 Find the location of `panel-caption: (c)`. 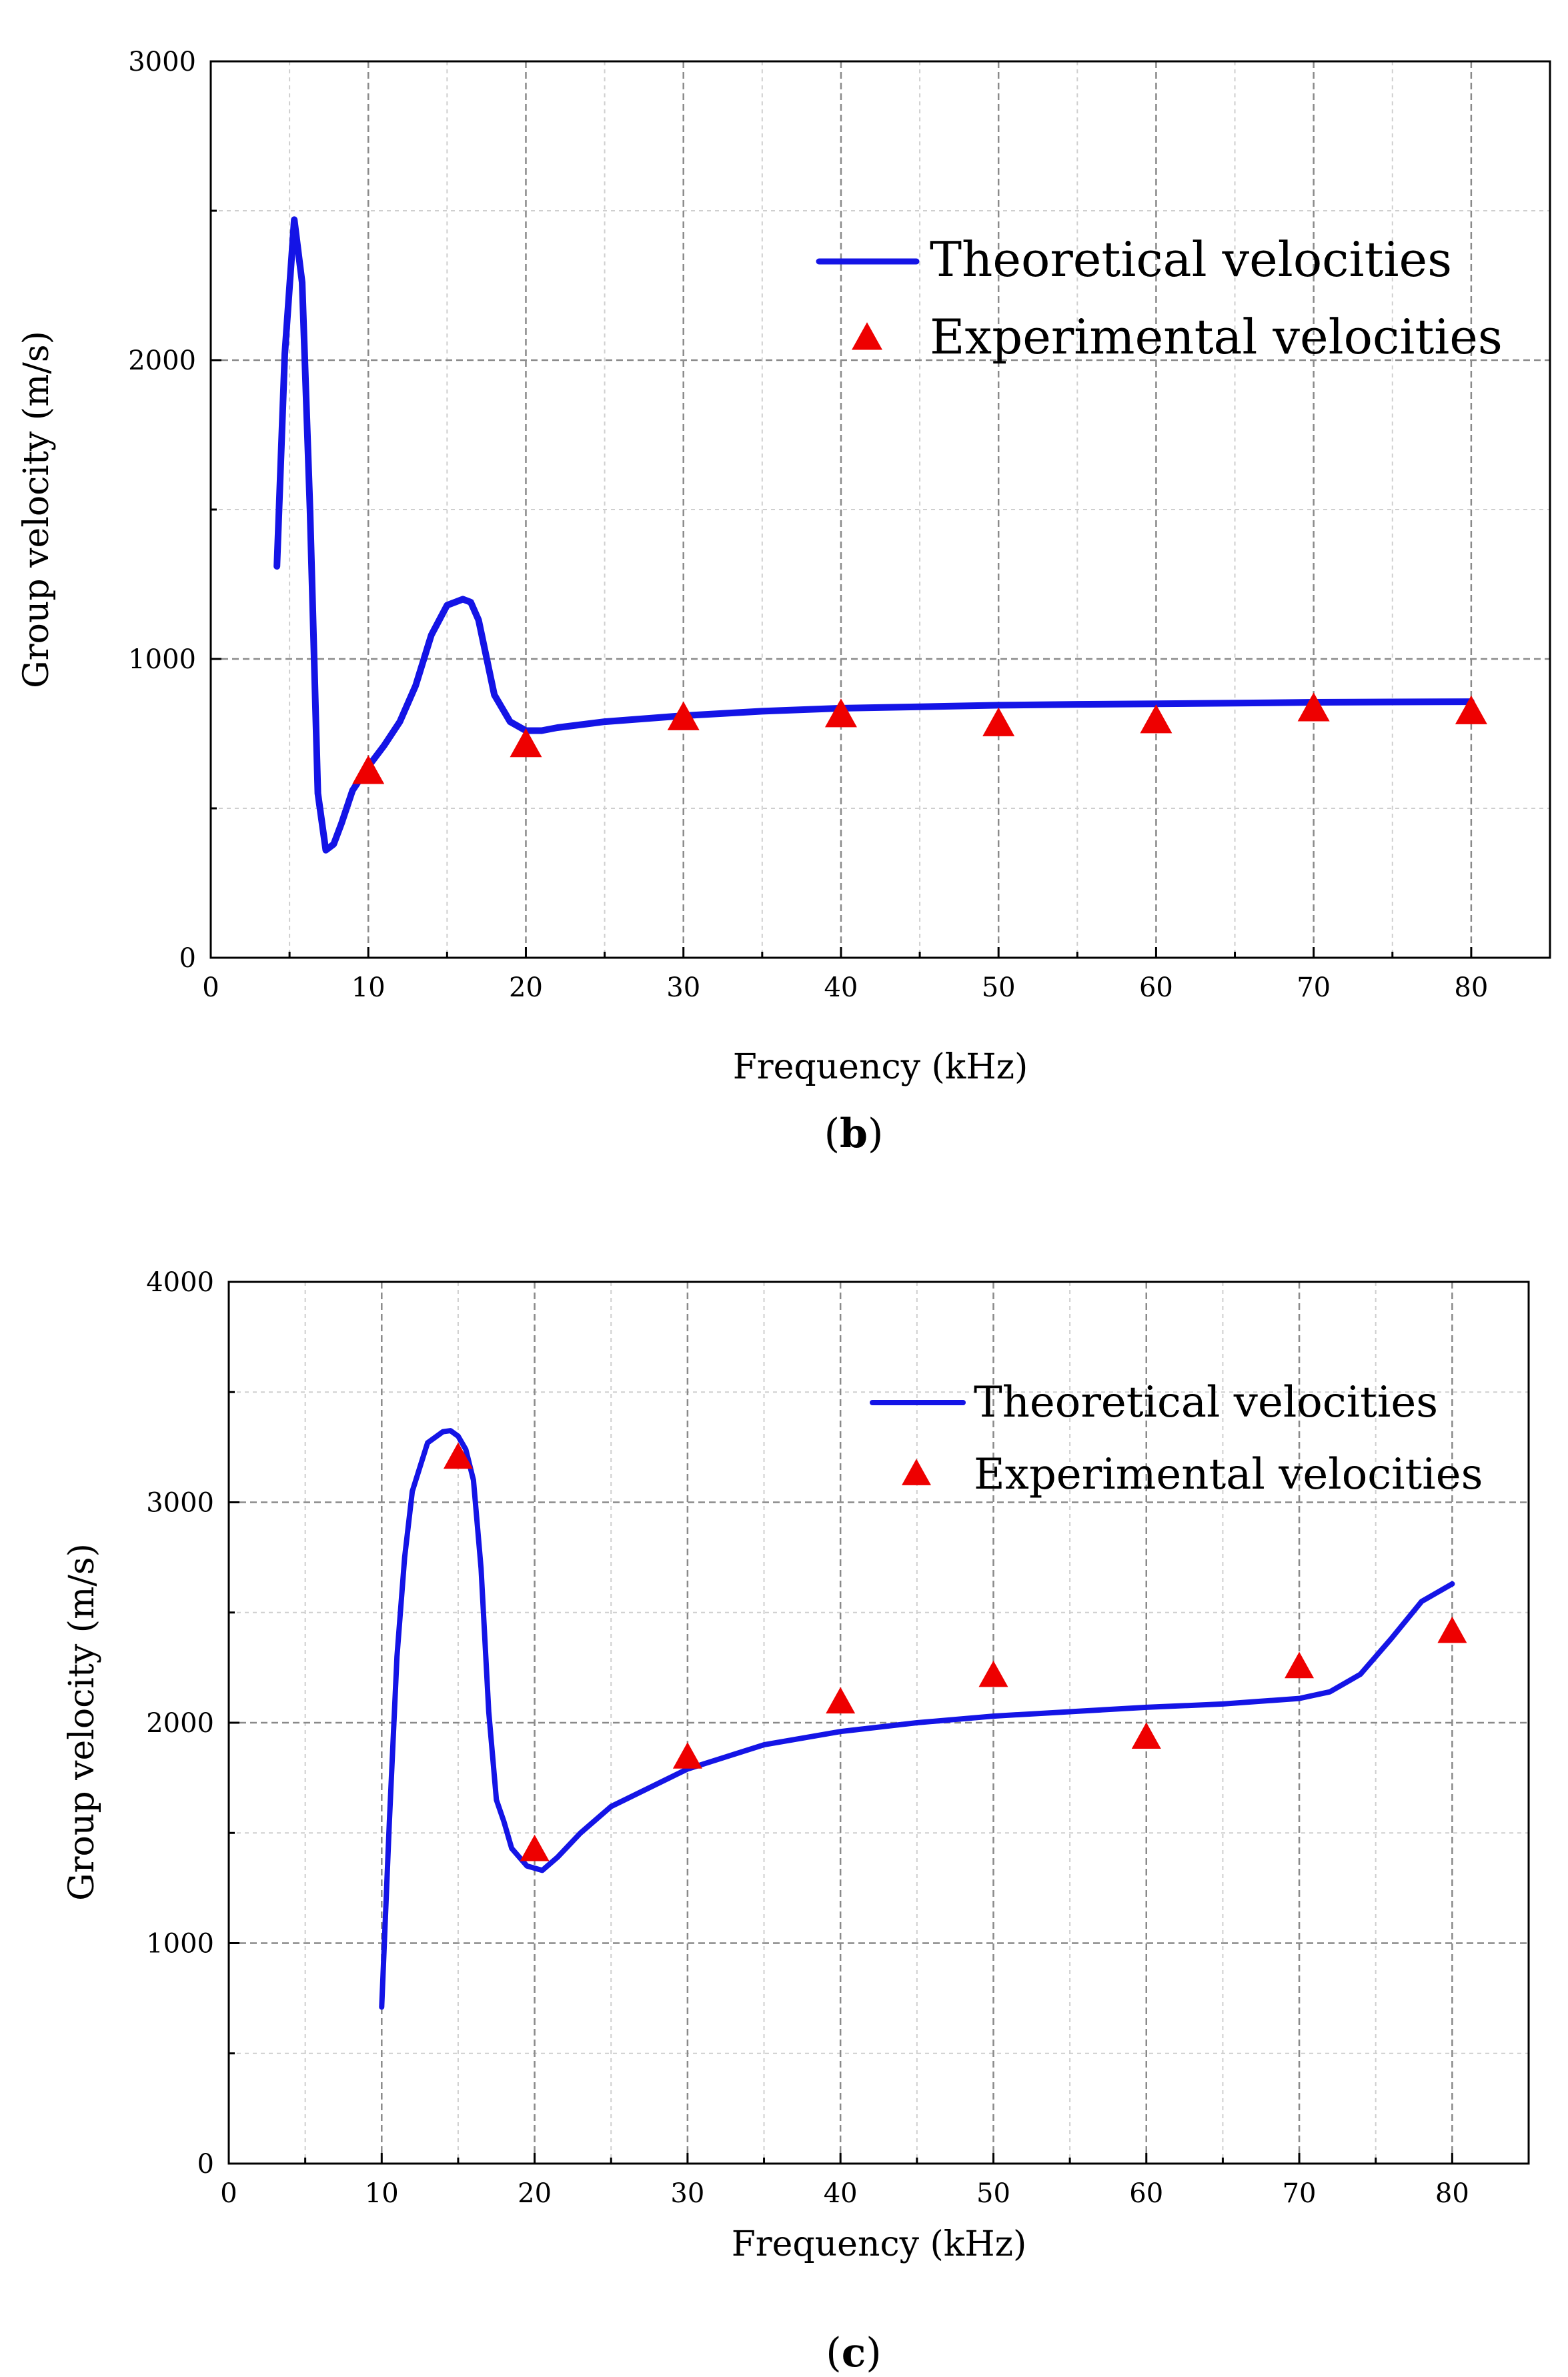

panel-caption: (c) is located at coordinates (854, 2353).